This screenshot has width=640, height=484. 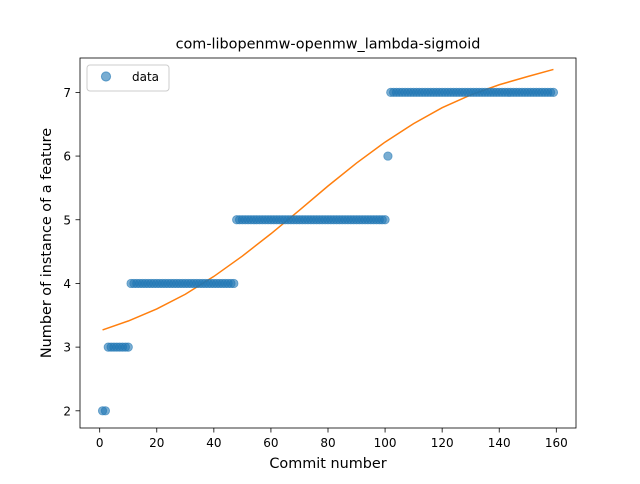 I want to click on x-tick-label: 120, so click(x=442, y=443).